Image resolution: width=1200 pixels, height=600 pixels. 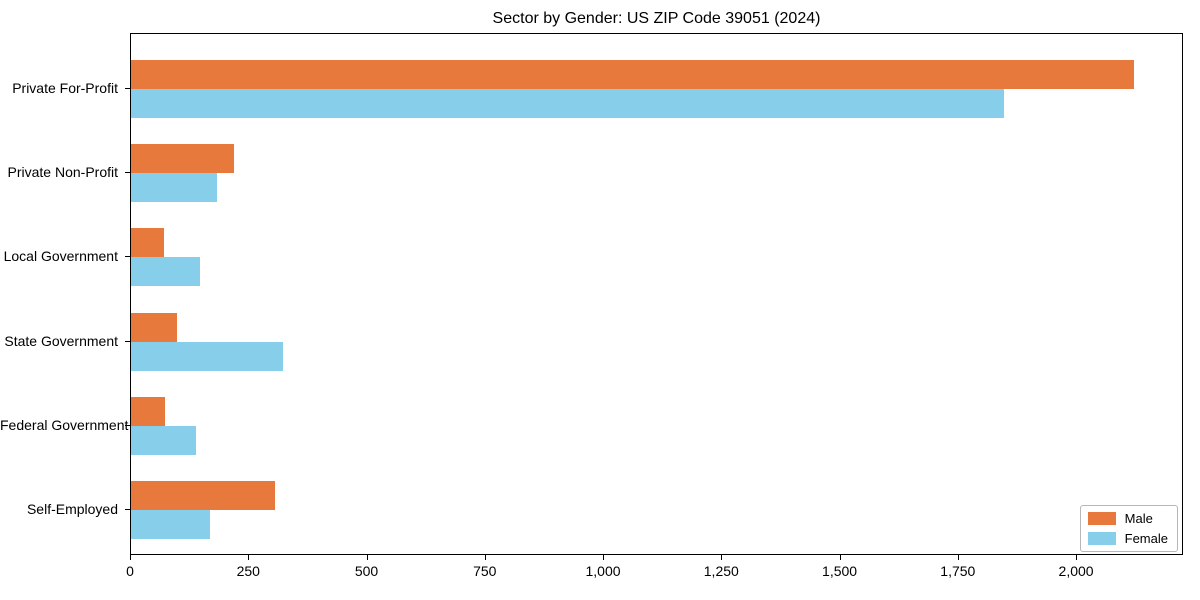 I want to click on x-tick-label: 1,750, so click(x=958, y=571).